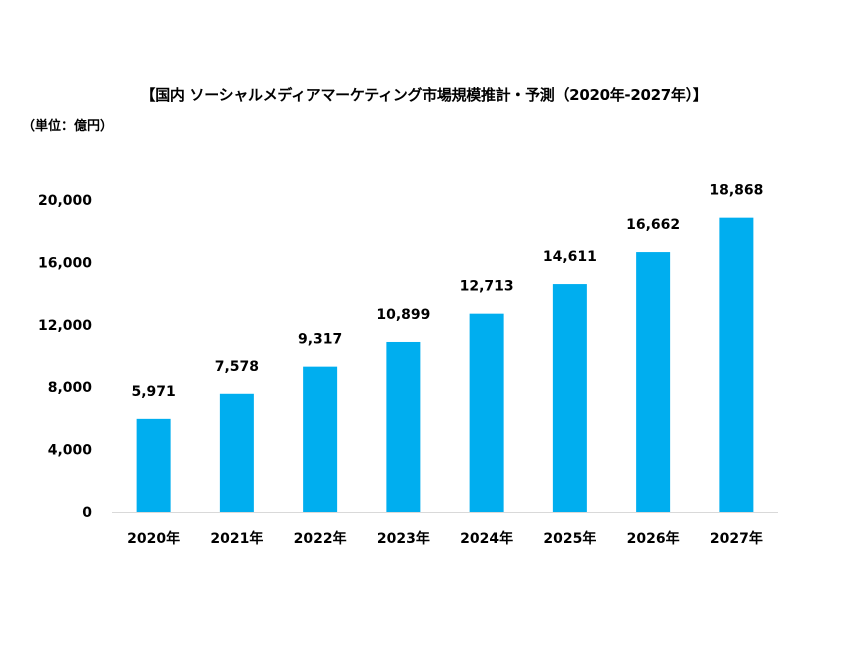 This screenshot has height=647, width=848. What do you see at coordinates (236, 538) in the screenshot?
I see `x-tick-label: 2021年` at bounding box center [236, 538].